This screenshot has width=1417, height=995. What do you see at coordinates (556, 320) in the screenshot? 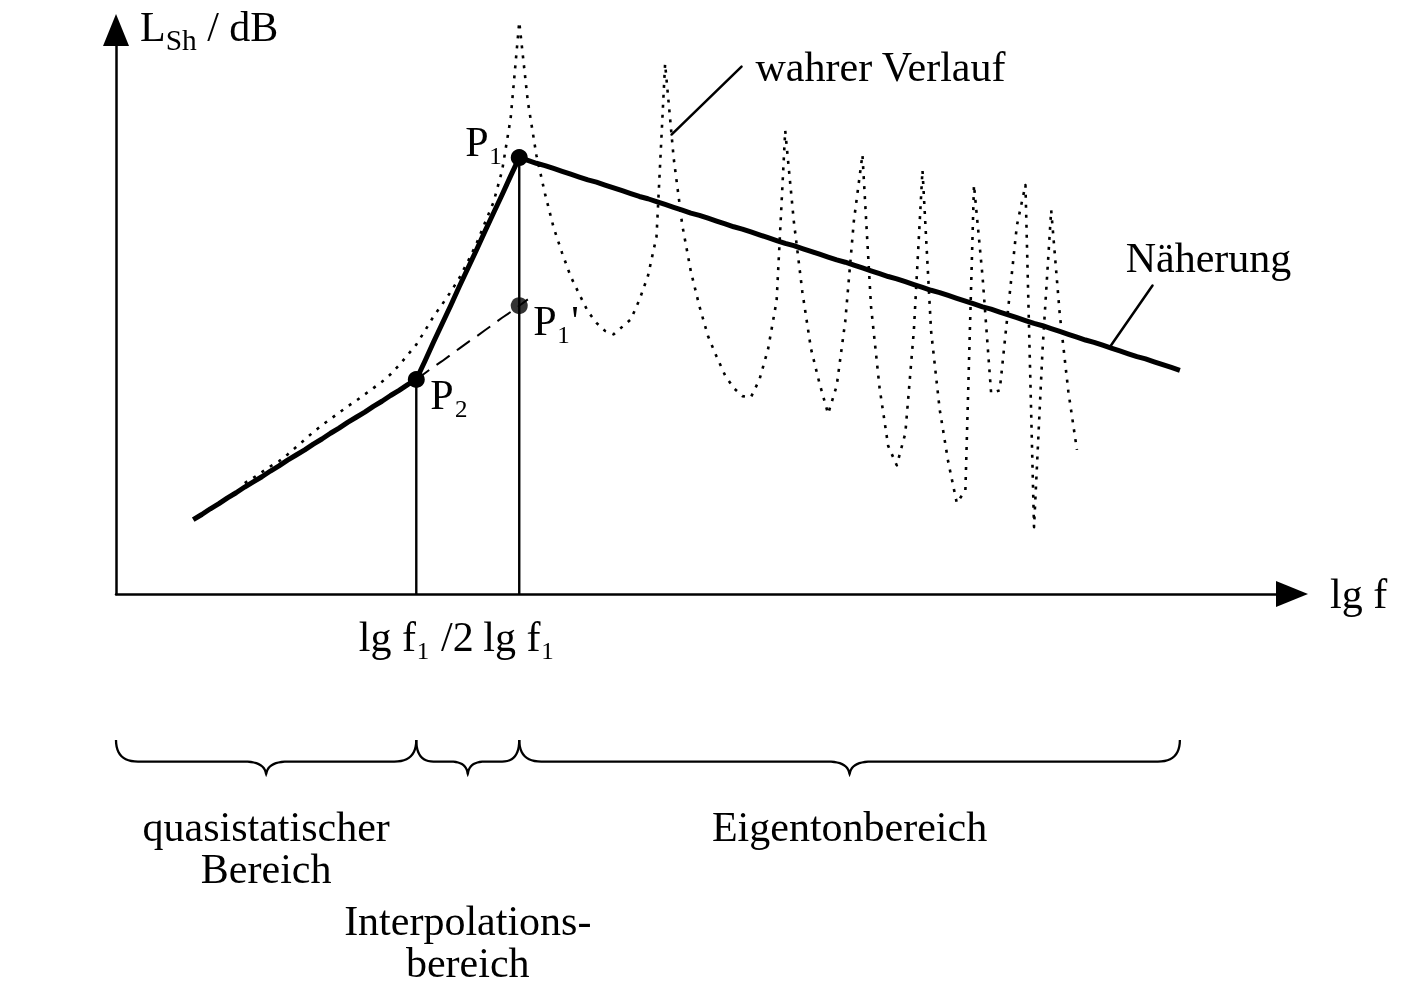
I see `annotation: P₁'` at bounding box center [556, 320].